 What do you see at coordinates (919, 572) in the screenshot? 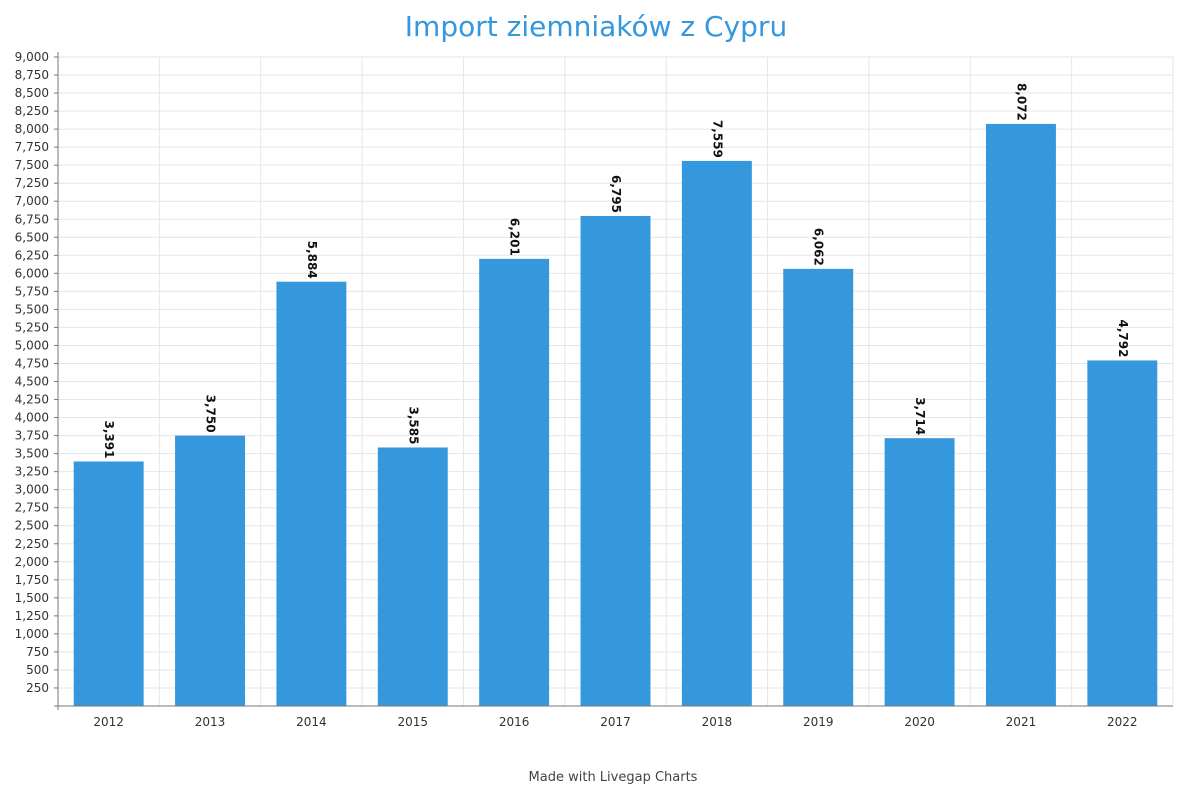
I see `bar-2020` at bounding box center [919, 572].